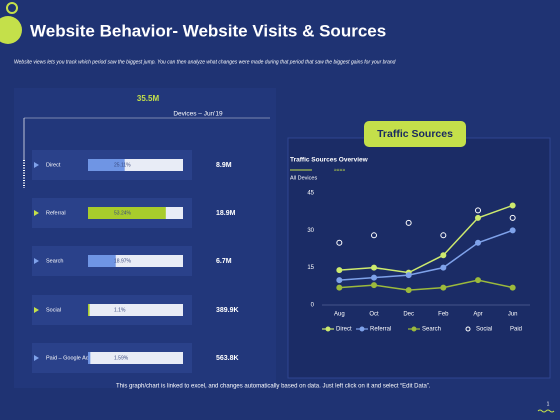 This screenshot has height=420, width=560. Describe the element at coordinates (546, 411) in the screenshot. I see `decor-wave` at that location.